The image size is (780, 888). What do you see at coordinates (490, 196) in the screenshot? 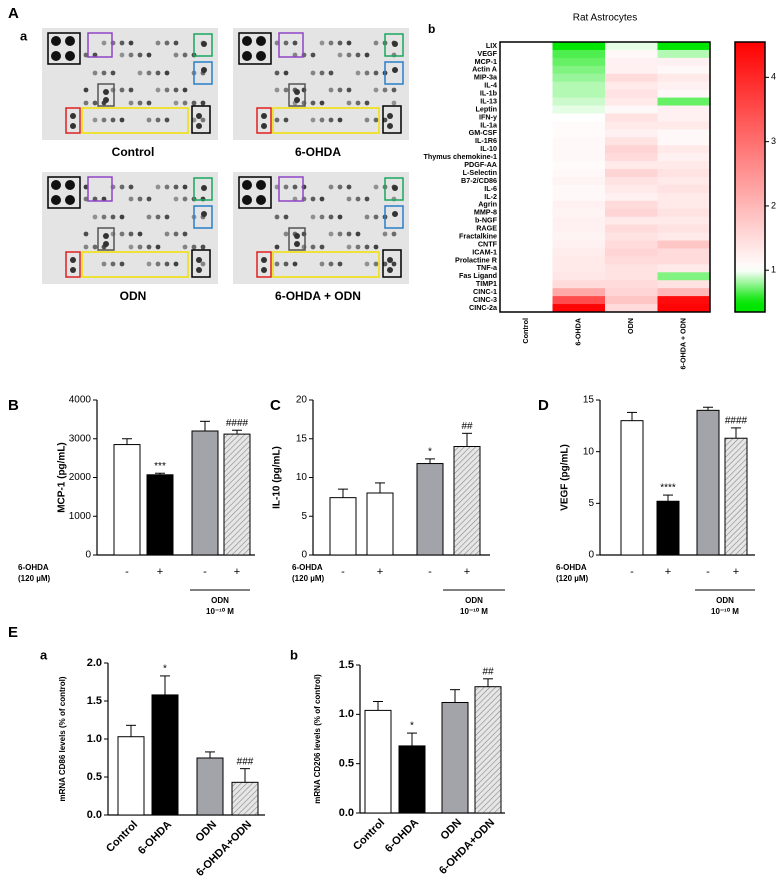
I see `row-label: IL-2` at bounding box center [490, 196].